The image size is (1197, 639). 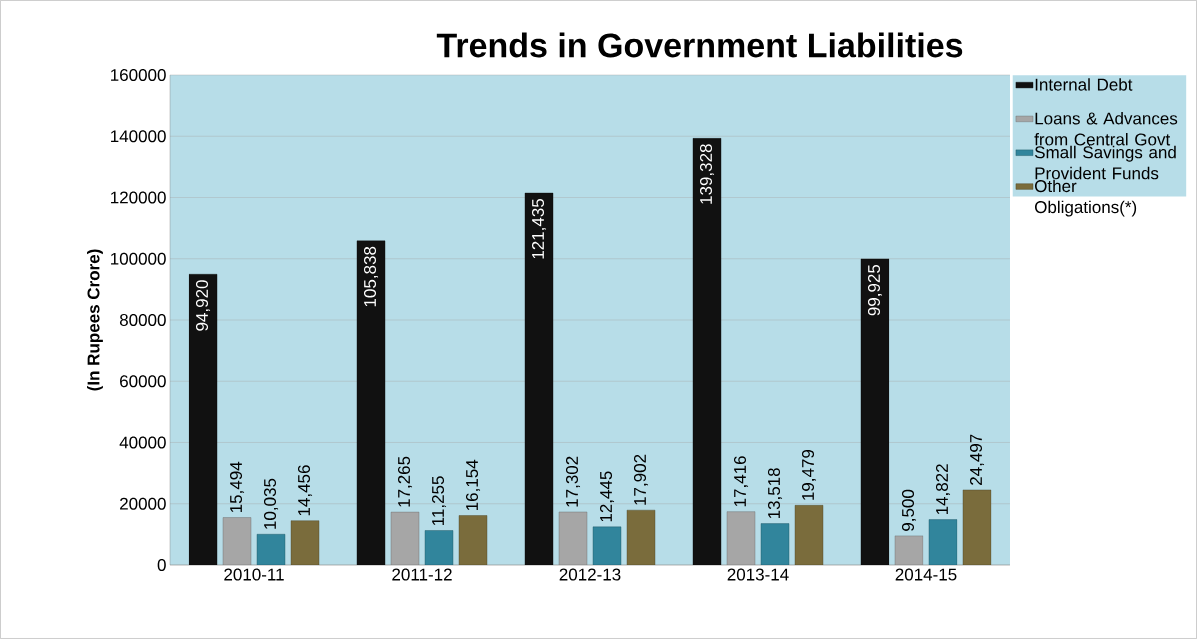 What do you see at coordinates (138, 75) in the screenshot?
I see `y-tick-label: 160000` at bounding box center [138, 75].